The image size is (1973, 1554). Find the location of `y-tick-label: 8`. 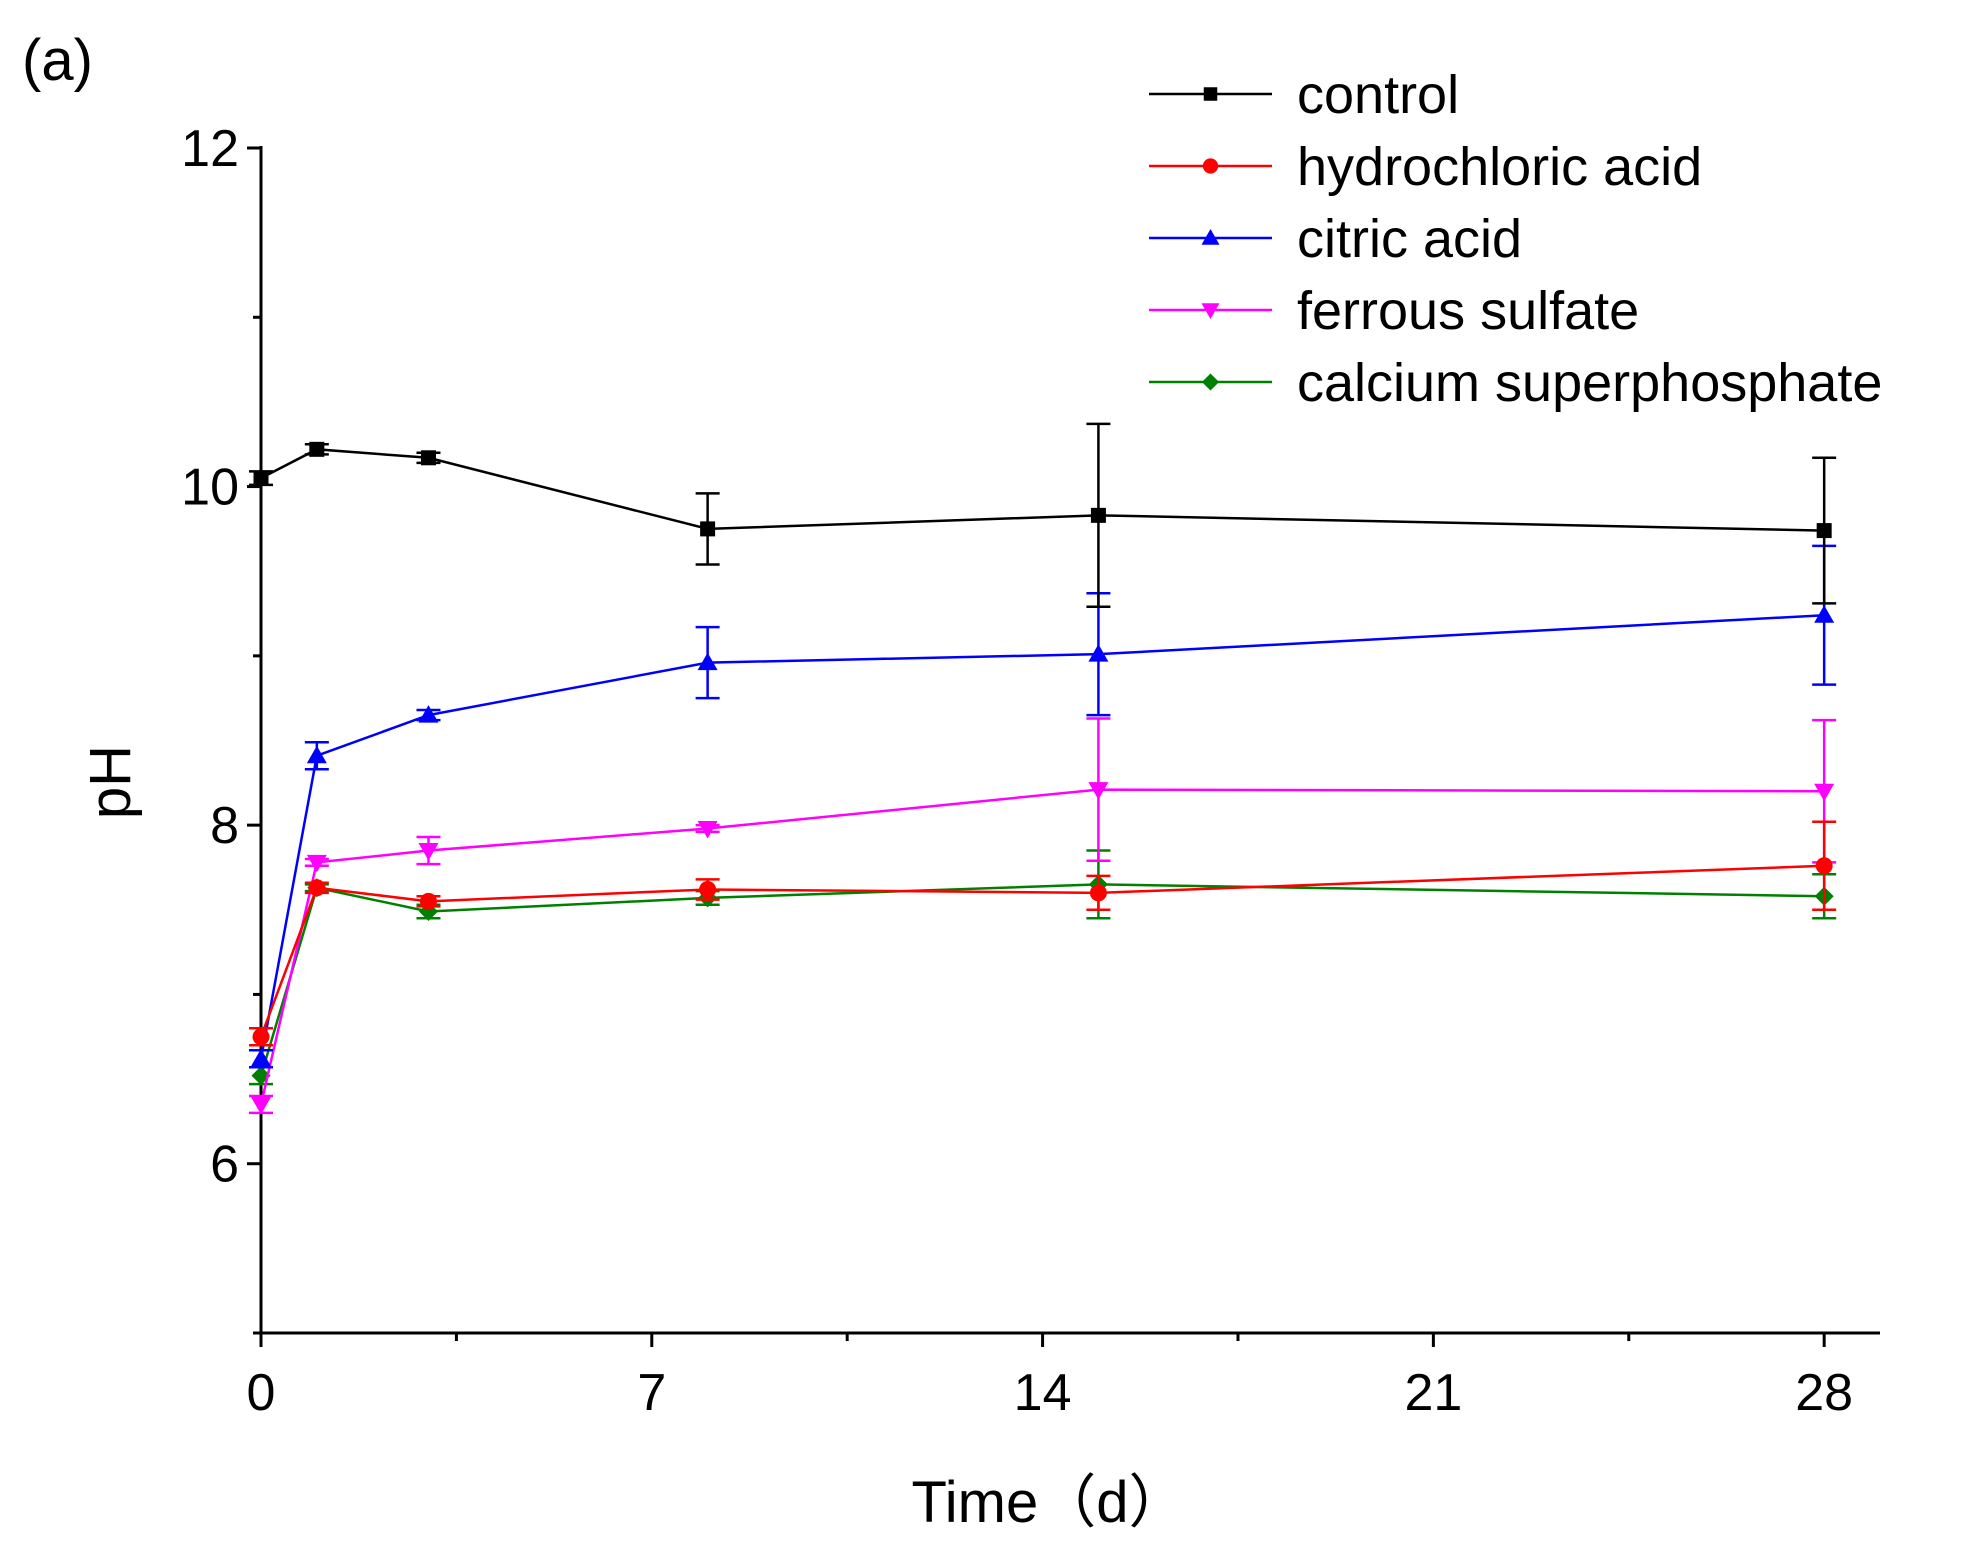

y-tick-label: 8 is located at coordinates (224, 826).